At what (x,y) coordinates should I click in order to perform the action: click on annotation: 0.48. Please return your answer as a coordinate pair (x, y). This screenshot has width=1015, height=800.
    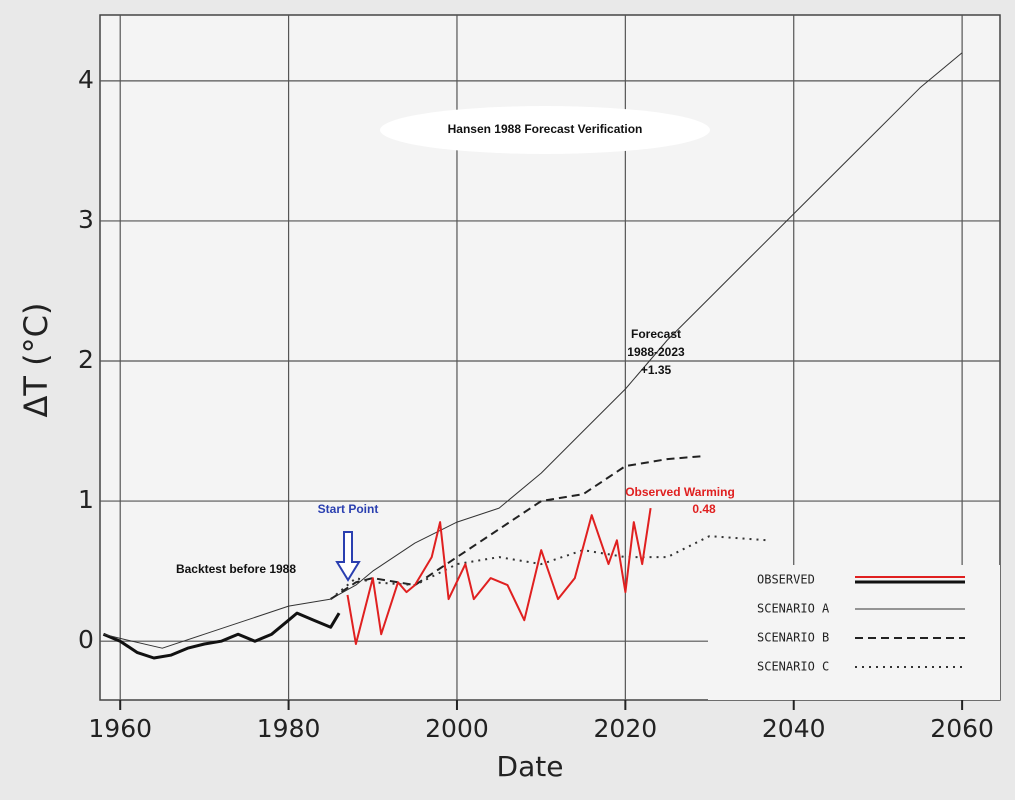
    Looking at the image, I should click on (704, 509).